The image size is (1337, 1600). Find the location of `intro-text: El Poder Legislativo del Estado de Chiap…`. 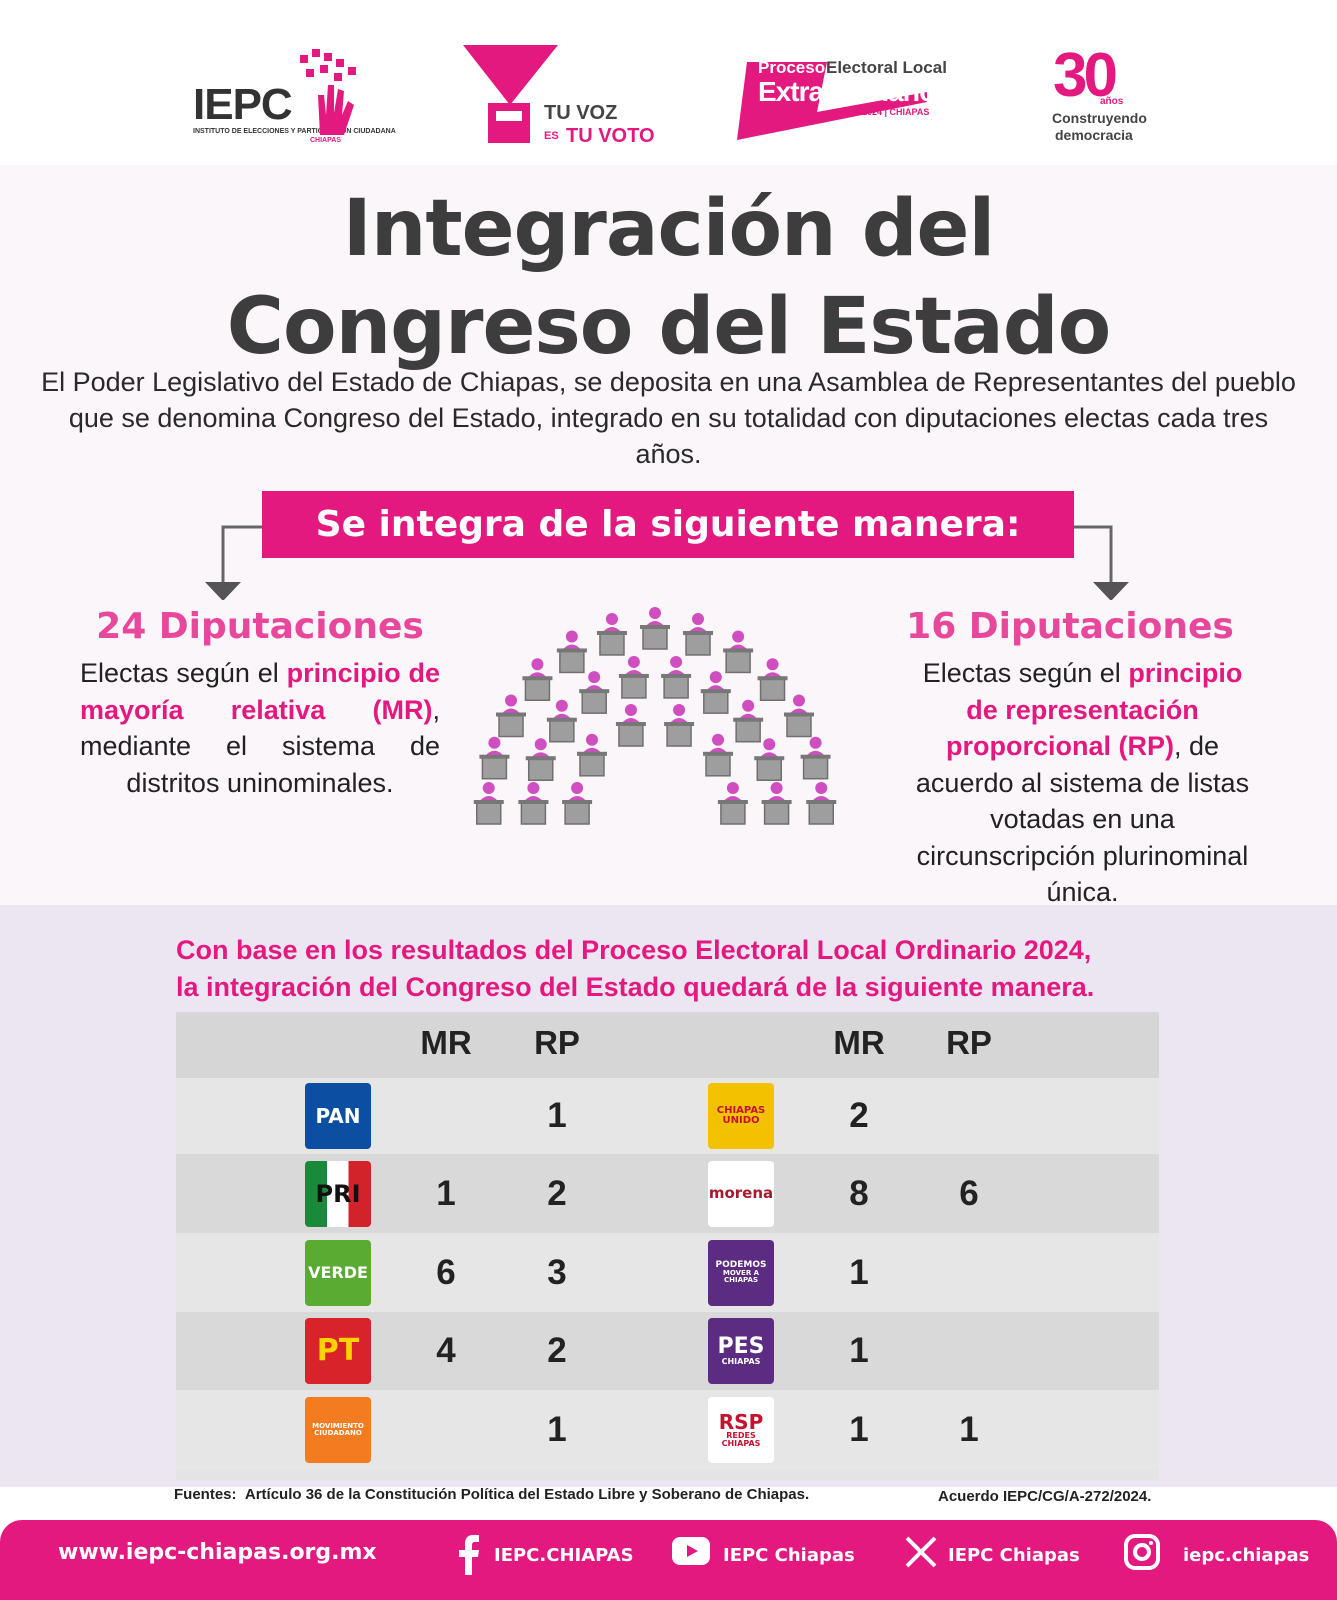

intro-text: El Poder Legislativo del Estado de Chiap… is located at coordinates (668, 418).